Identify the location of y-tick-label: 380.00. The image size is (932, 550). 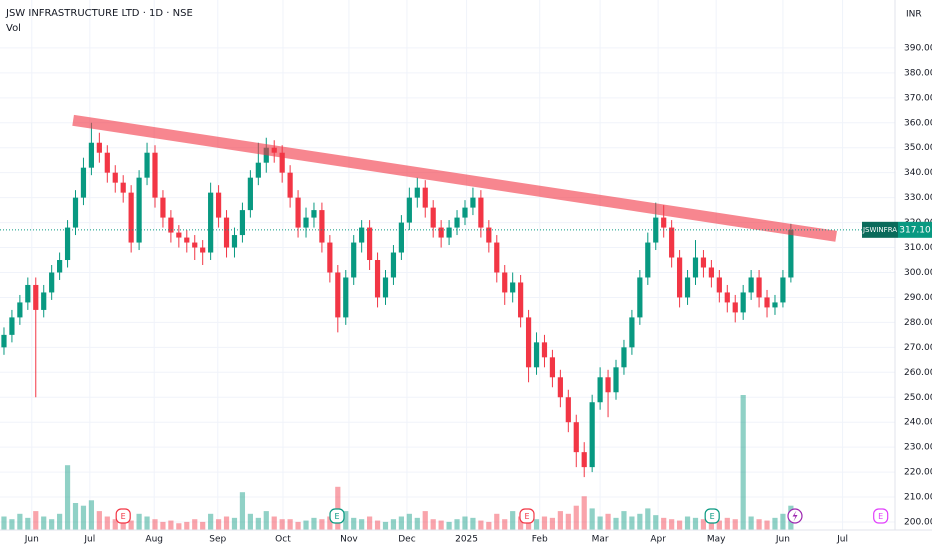
(918, 73).